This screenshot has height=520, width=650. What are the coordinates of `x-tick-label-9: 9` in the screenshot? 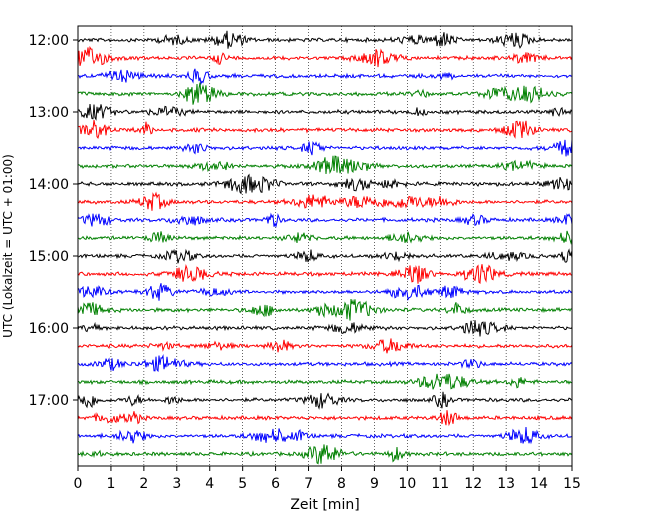 It's located at (374, 484).